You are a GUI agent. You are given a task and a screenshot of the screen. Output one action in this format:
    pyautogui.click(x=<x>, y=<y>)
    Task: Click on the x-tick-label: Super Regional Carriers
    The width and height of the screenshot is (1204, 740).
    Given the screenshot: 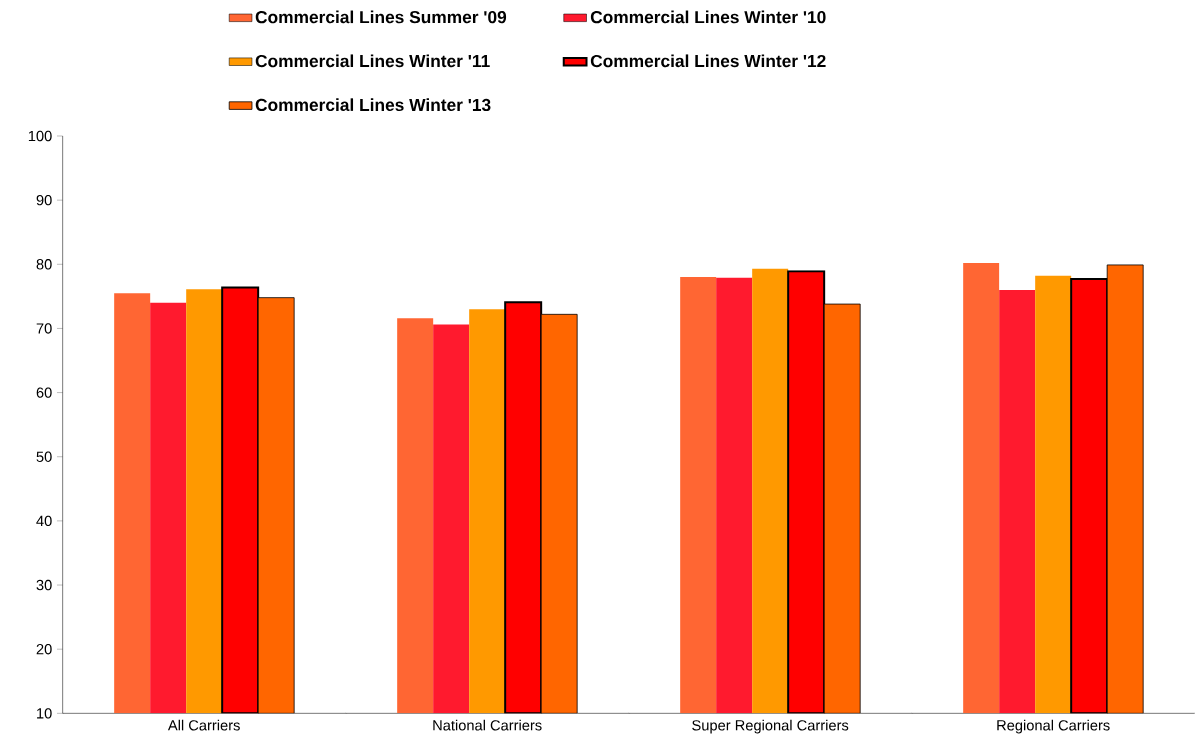 What is the action you would take?
    pyautogui.click(x=770, y=726)
    